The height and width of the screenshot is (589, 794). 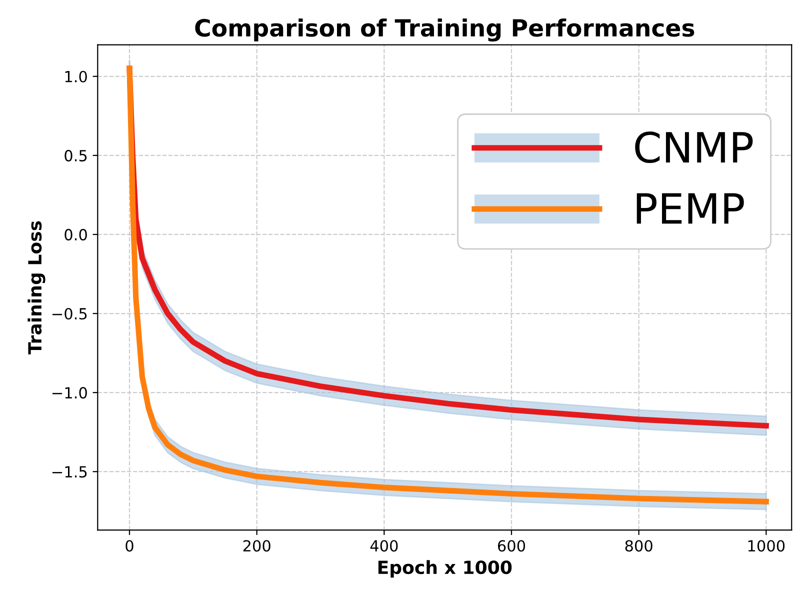 I want to click on y-tick-label: −1.5, so click(x=69, y=472).